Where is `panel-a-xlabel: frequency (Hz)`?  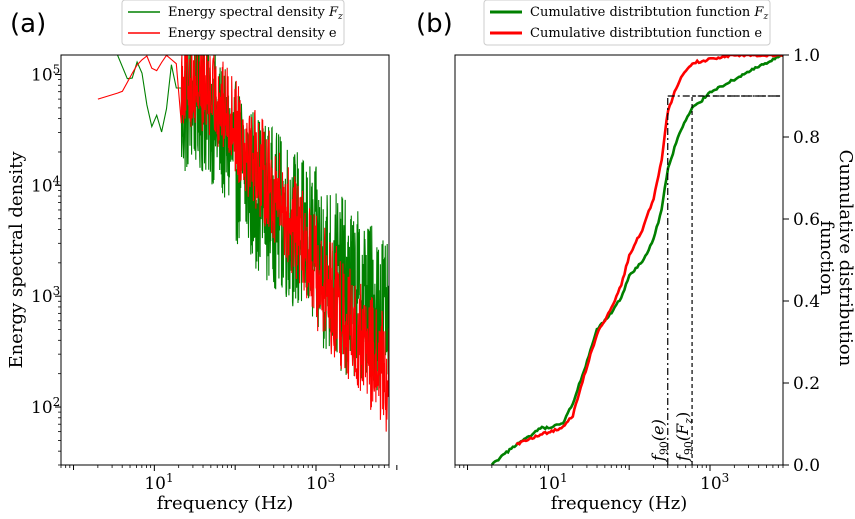
panel-a-xlabel: frequency (Hz) is located at coordinates (225, 503).